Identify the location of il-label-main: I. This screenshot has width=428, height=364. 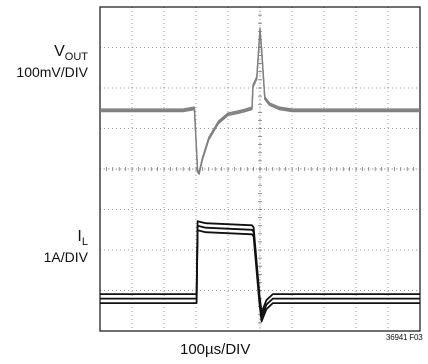
(79, 236).